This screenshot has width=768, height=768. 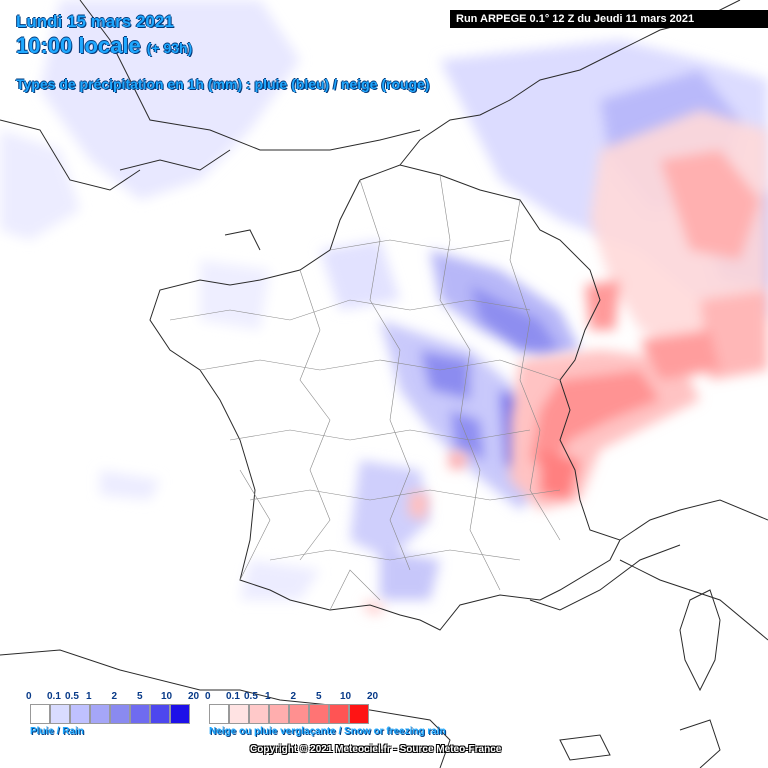 What do you see at coordinates (346, 696) in the screenshot?
I see `snow-legend-tick-label: 10` at bounding box center [346, 696].